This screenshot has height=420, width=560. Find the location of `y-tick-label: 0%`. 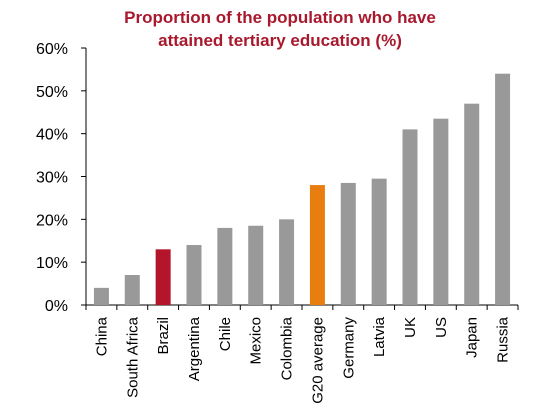

y-tick-label: 0% is located at coordinates (56, 306).